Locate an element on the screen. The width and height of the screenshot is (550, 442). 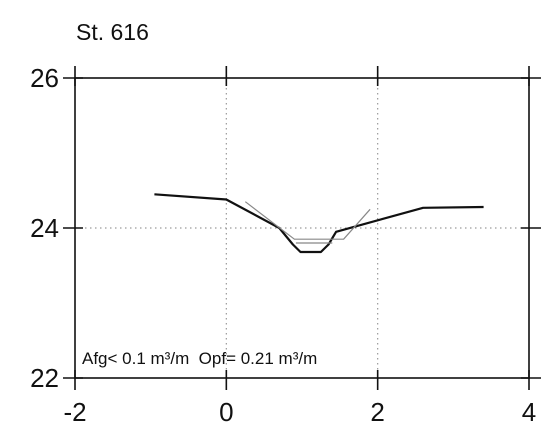
x-tick-label: 0 is located at coordinates (226, 412).